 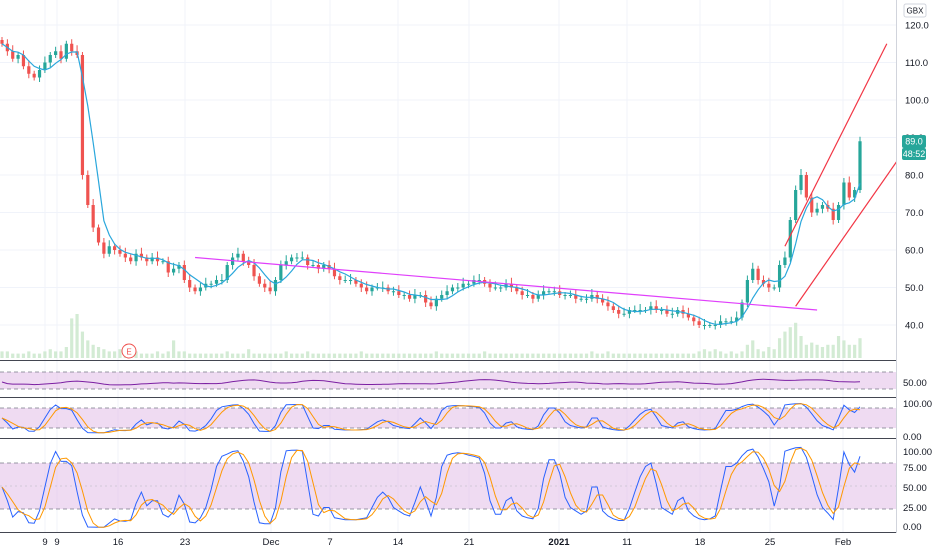 What do you see at coordinates (852, 225) in the screenshot?
I see `channel-lower-line` at bounding box center [852, 225].